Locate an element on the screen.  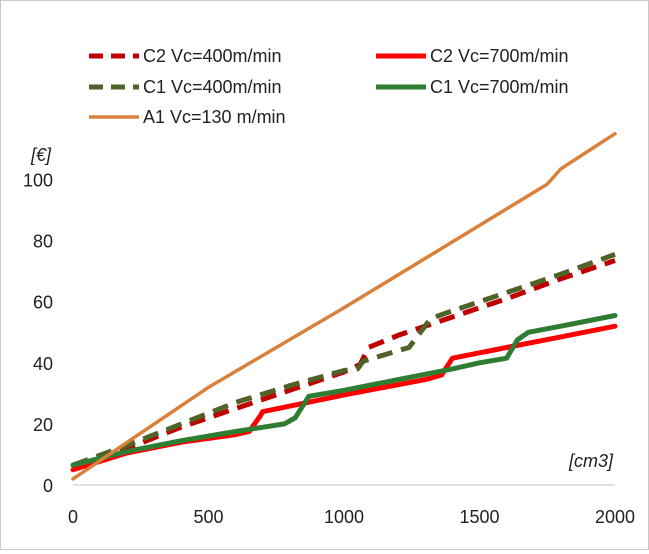
legend-label-3: C1 Vc=700m/min is located at coordinates (499, 87).